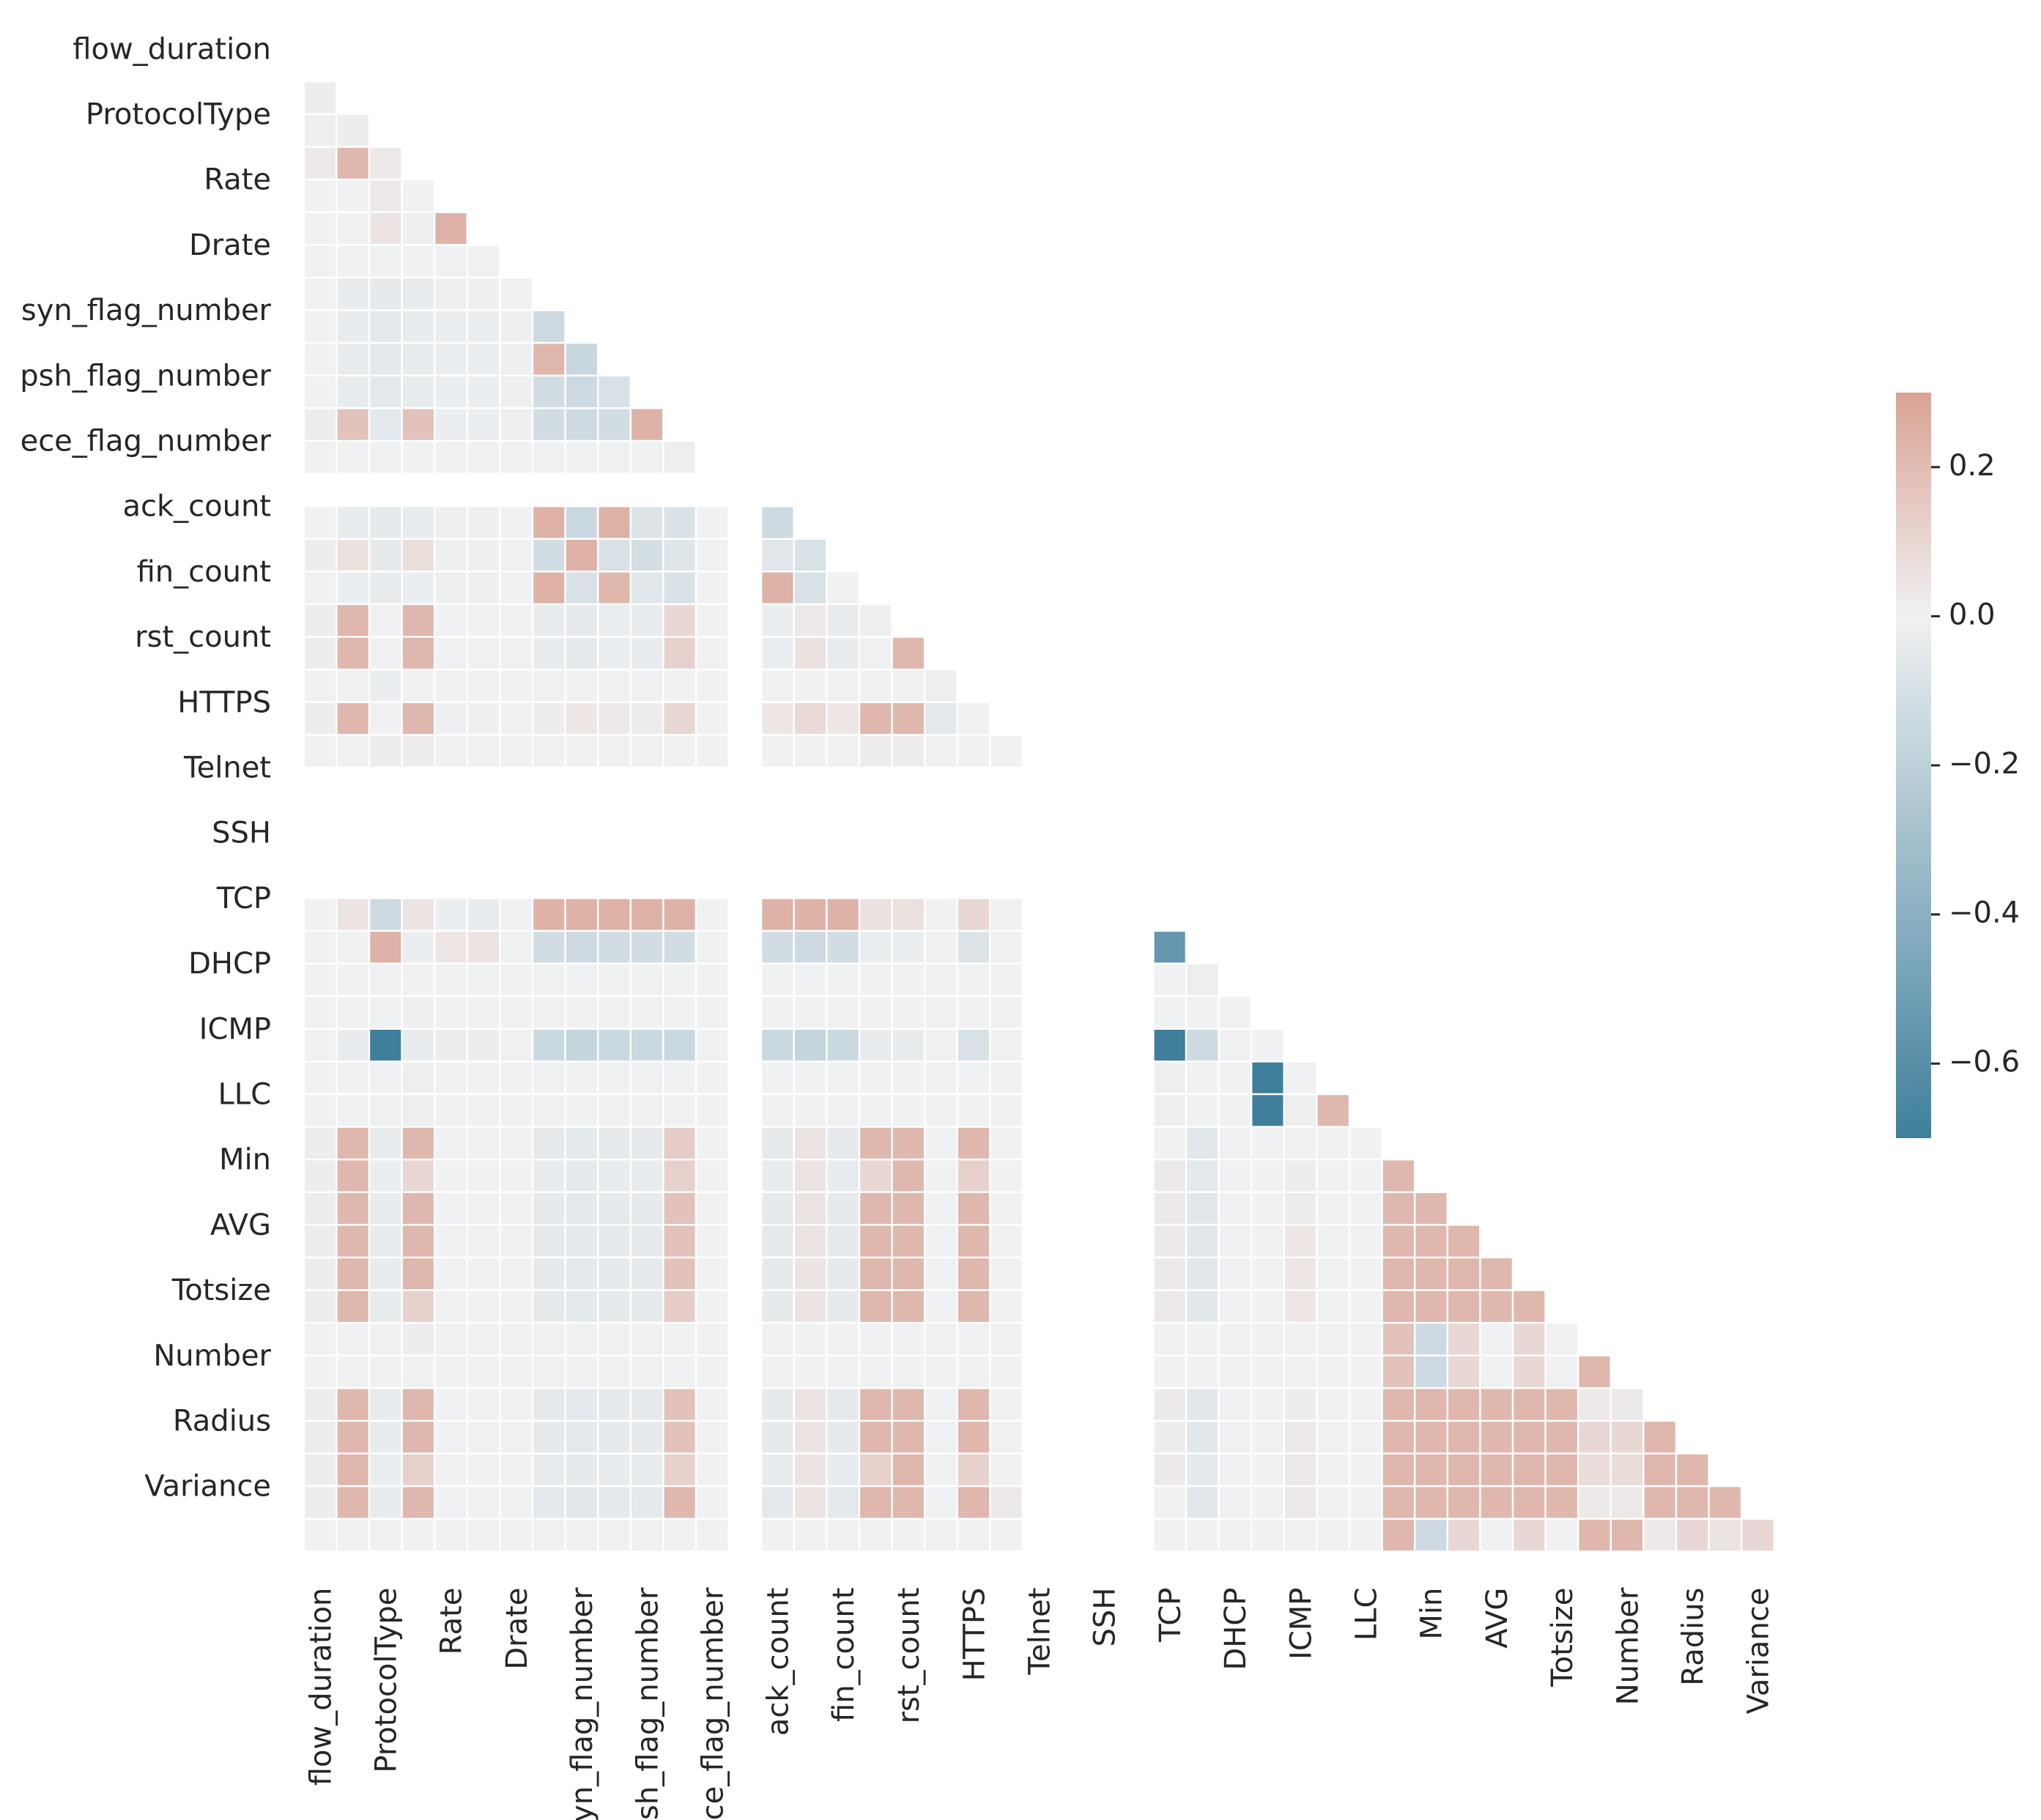 The image size is (2041, 1820). What do you see at coordinates (876, 1209) in the screenshot?
I see `heatmap-cell-Max-urg_count` at bounding box center [876, 1209].